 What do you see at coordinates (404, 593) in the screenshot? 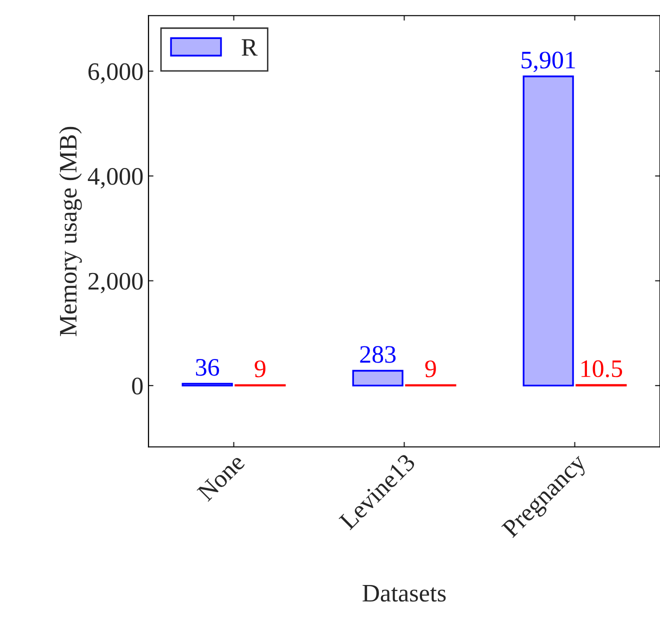
I see `x-axis-title: Datasets` at bounding box center [404, 593].